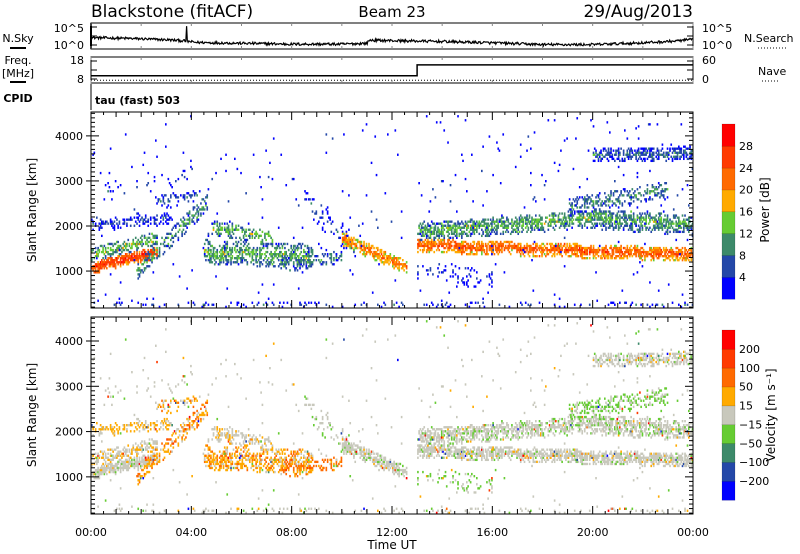  I want to click on colorbar-swatch, so click(728, 201).